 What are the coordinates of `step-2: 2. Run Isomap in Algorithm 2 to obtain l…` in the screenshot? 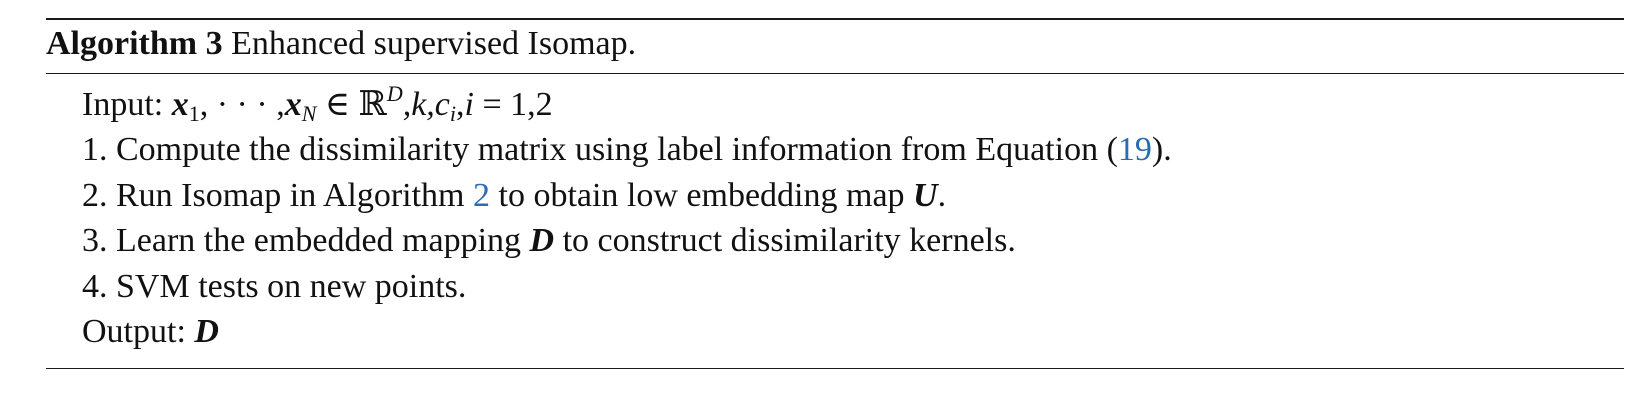 It's located at (853, 195).